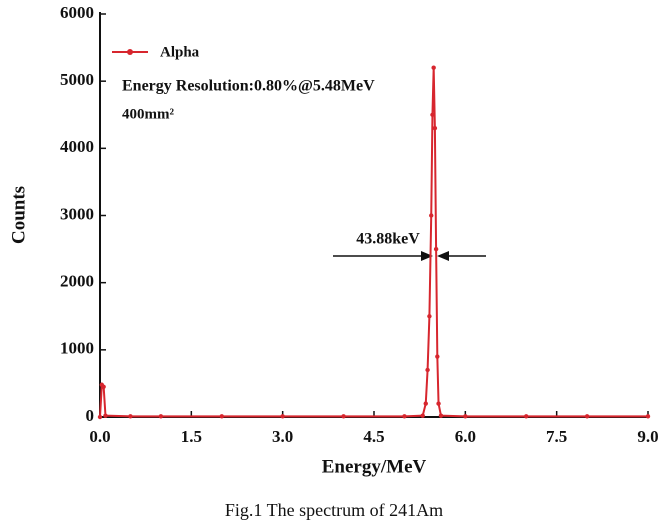 This screenshot has height=526, width=668. What do you see at coordinates (465, 436) in the screenshot?
I see `x-tick-label: 6.0` at bounding box center [465, 436].